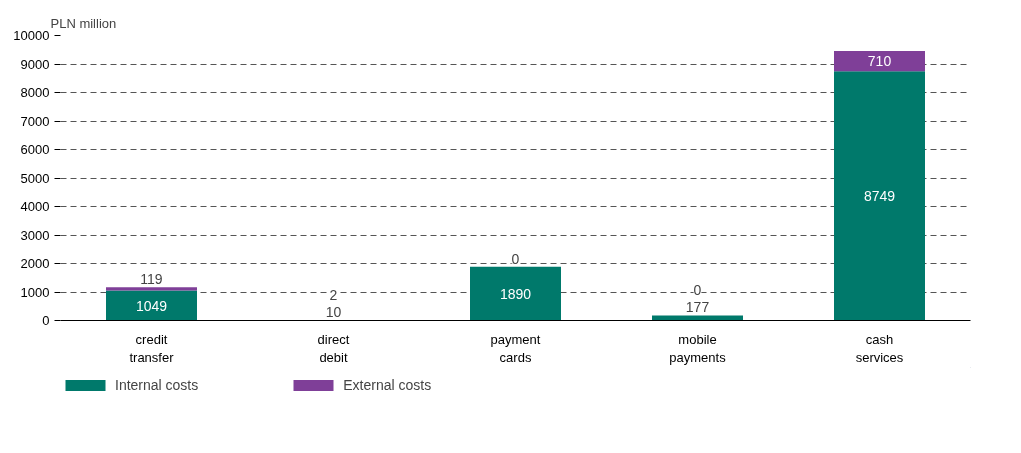 The width and height of the screenshot is (1021, 453). What do you see at coordinates (879, 348) in the screenshot?
I see `x-tick-label: cash services` at bounding box center [879, 348].